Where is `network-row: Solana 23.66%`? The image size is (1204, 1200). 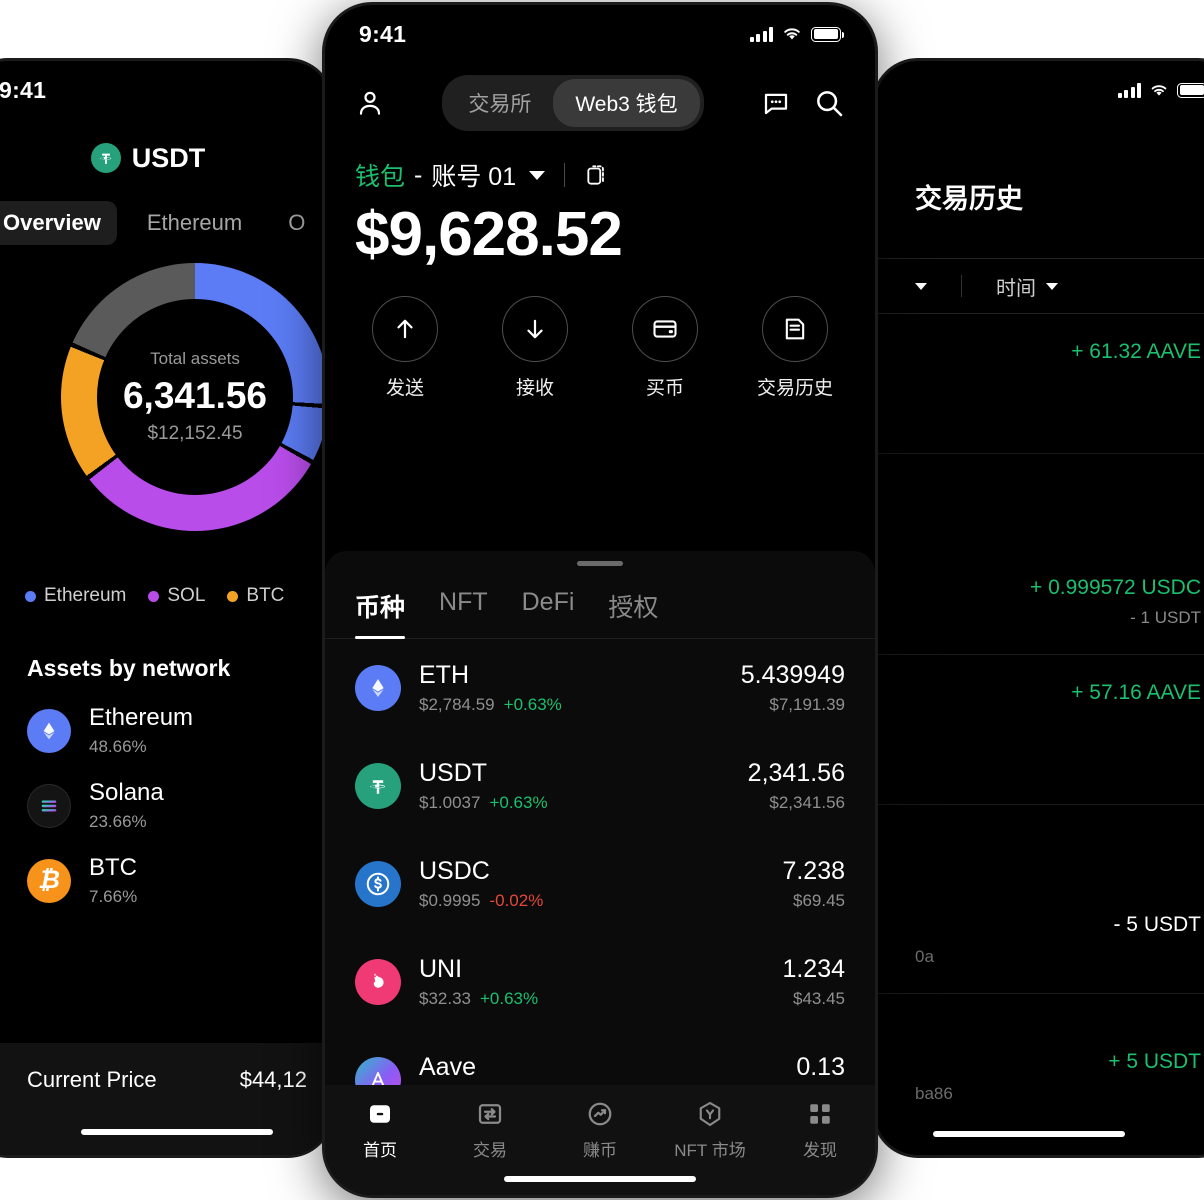 network-row: Solana 23.66% is located at coordinates (148, 794).